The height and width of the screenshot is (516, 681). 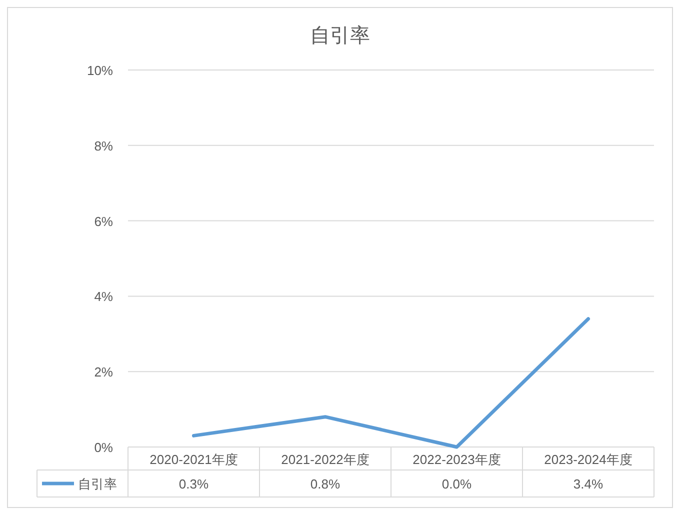 What do you see at coordinates (457, 484) in the screenshot?
I see `data-label: 0.0%` at bounding box center [457, 484].